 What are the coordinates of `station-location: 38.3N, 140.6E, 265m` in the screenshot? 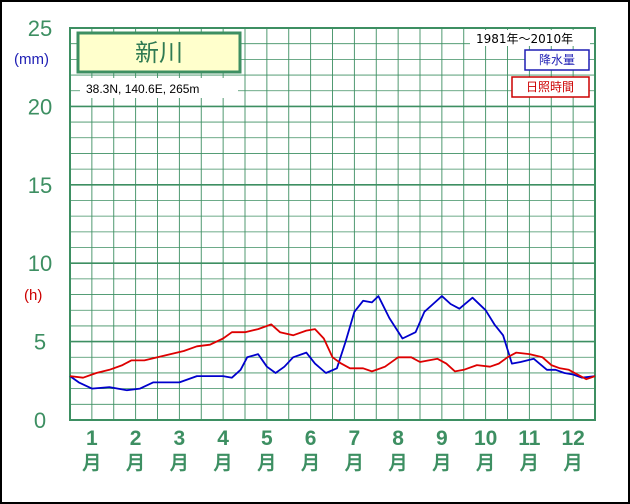 It's located at (142, 89).